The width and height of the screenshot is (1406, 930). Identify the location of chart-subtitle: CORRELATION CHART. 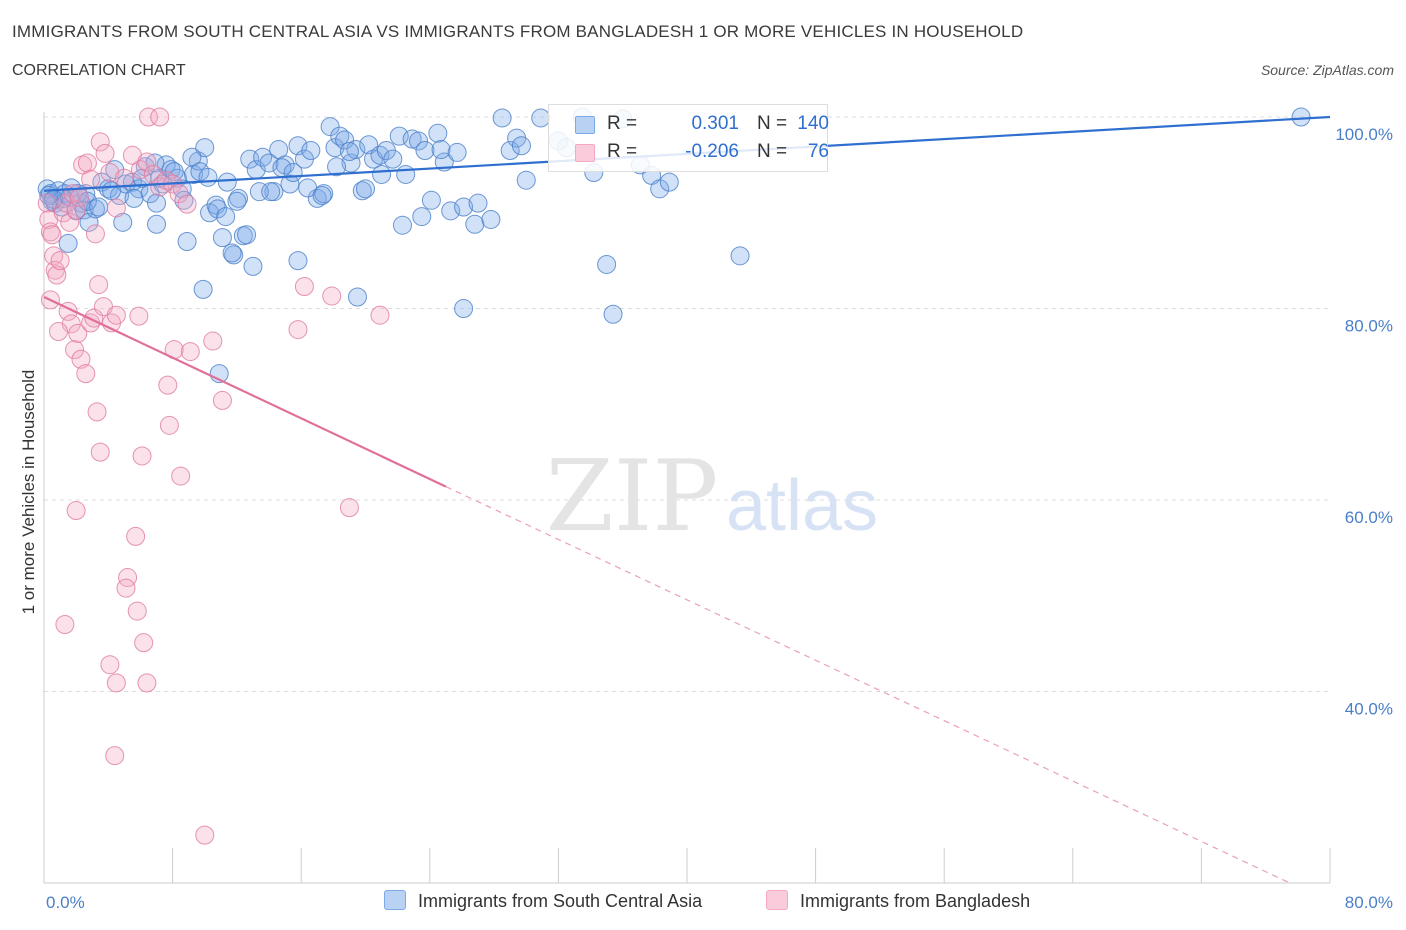
(99, 70).